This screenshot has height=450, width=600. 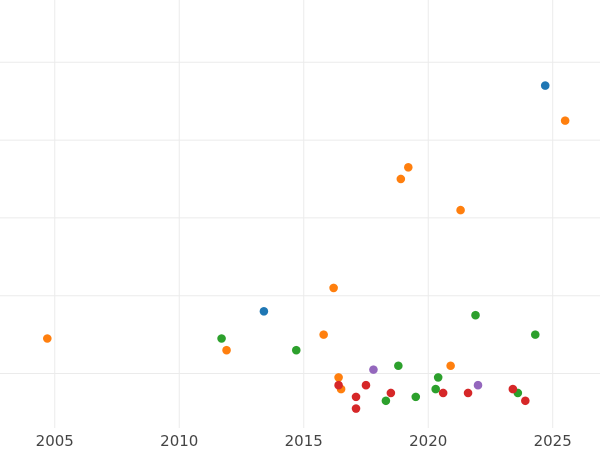 I want to click on x-tick-label-2025: 2025, so click(x=553, y=441).